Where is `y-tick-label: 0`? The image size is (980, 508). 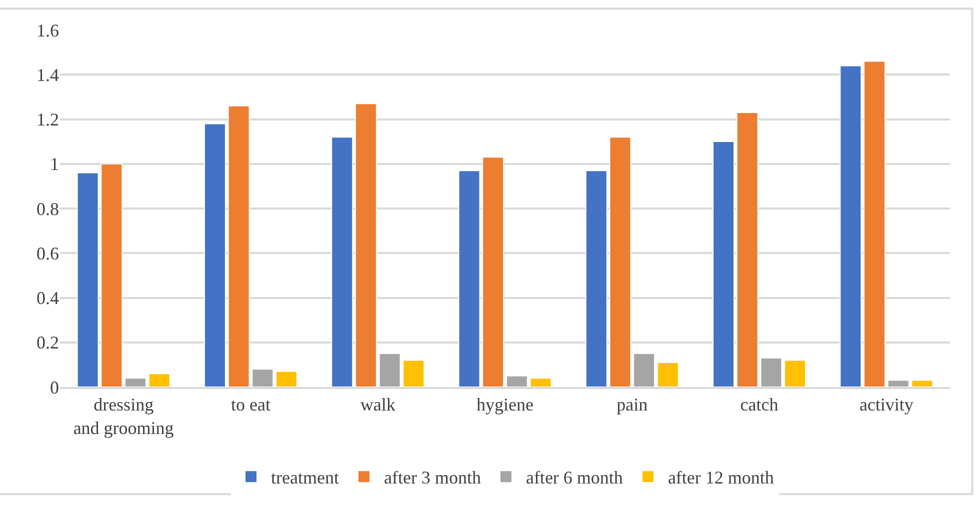 y-tick-label: 0 is located at coordinates (54, 387).